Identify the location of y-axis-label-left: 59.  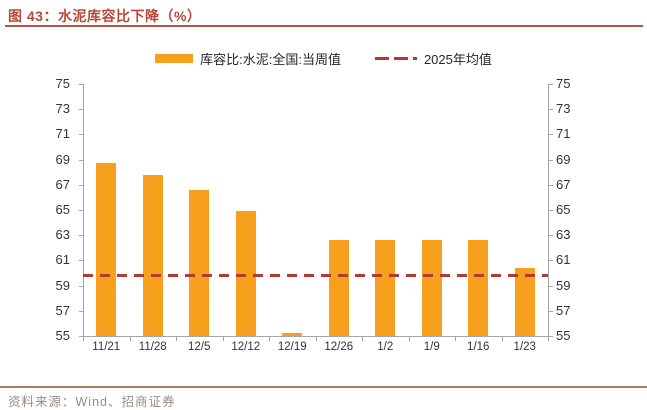
(62, 285).